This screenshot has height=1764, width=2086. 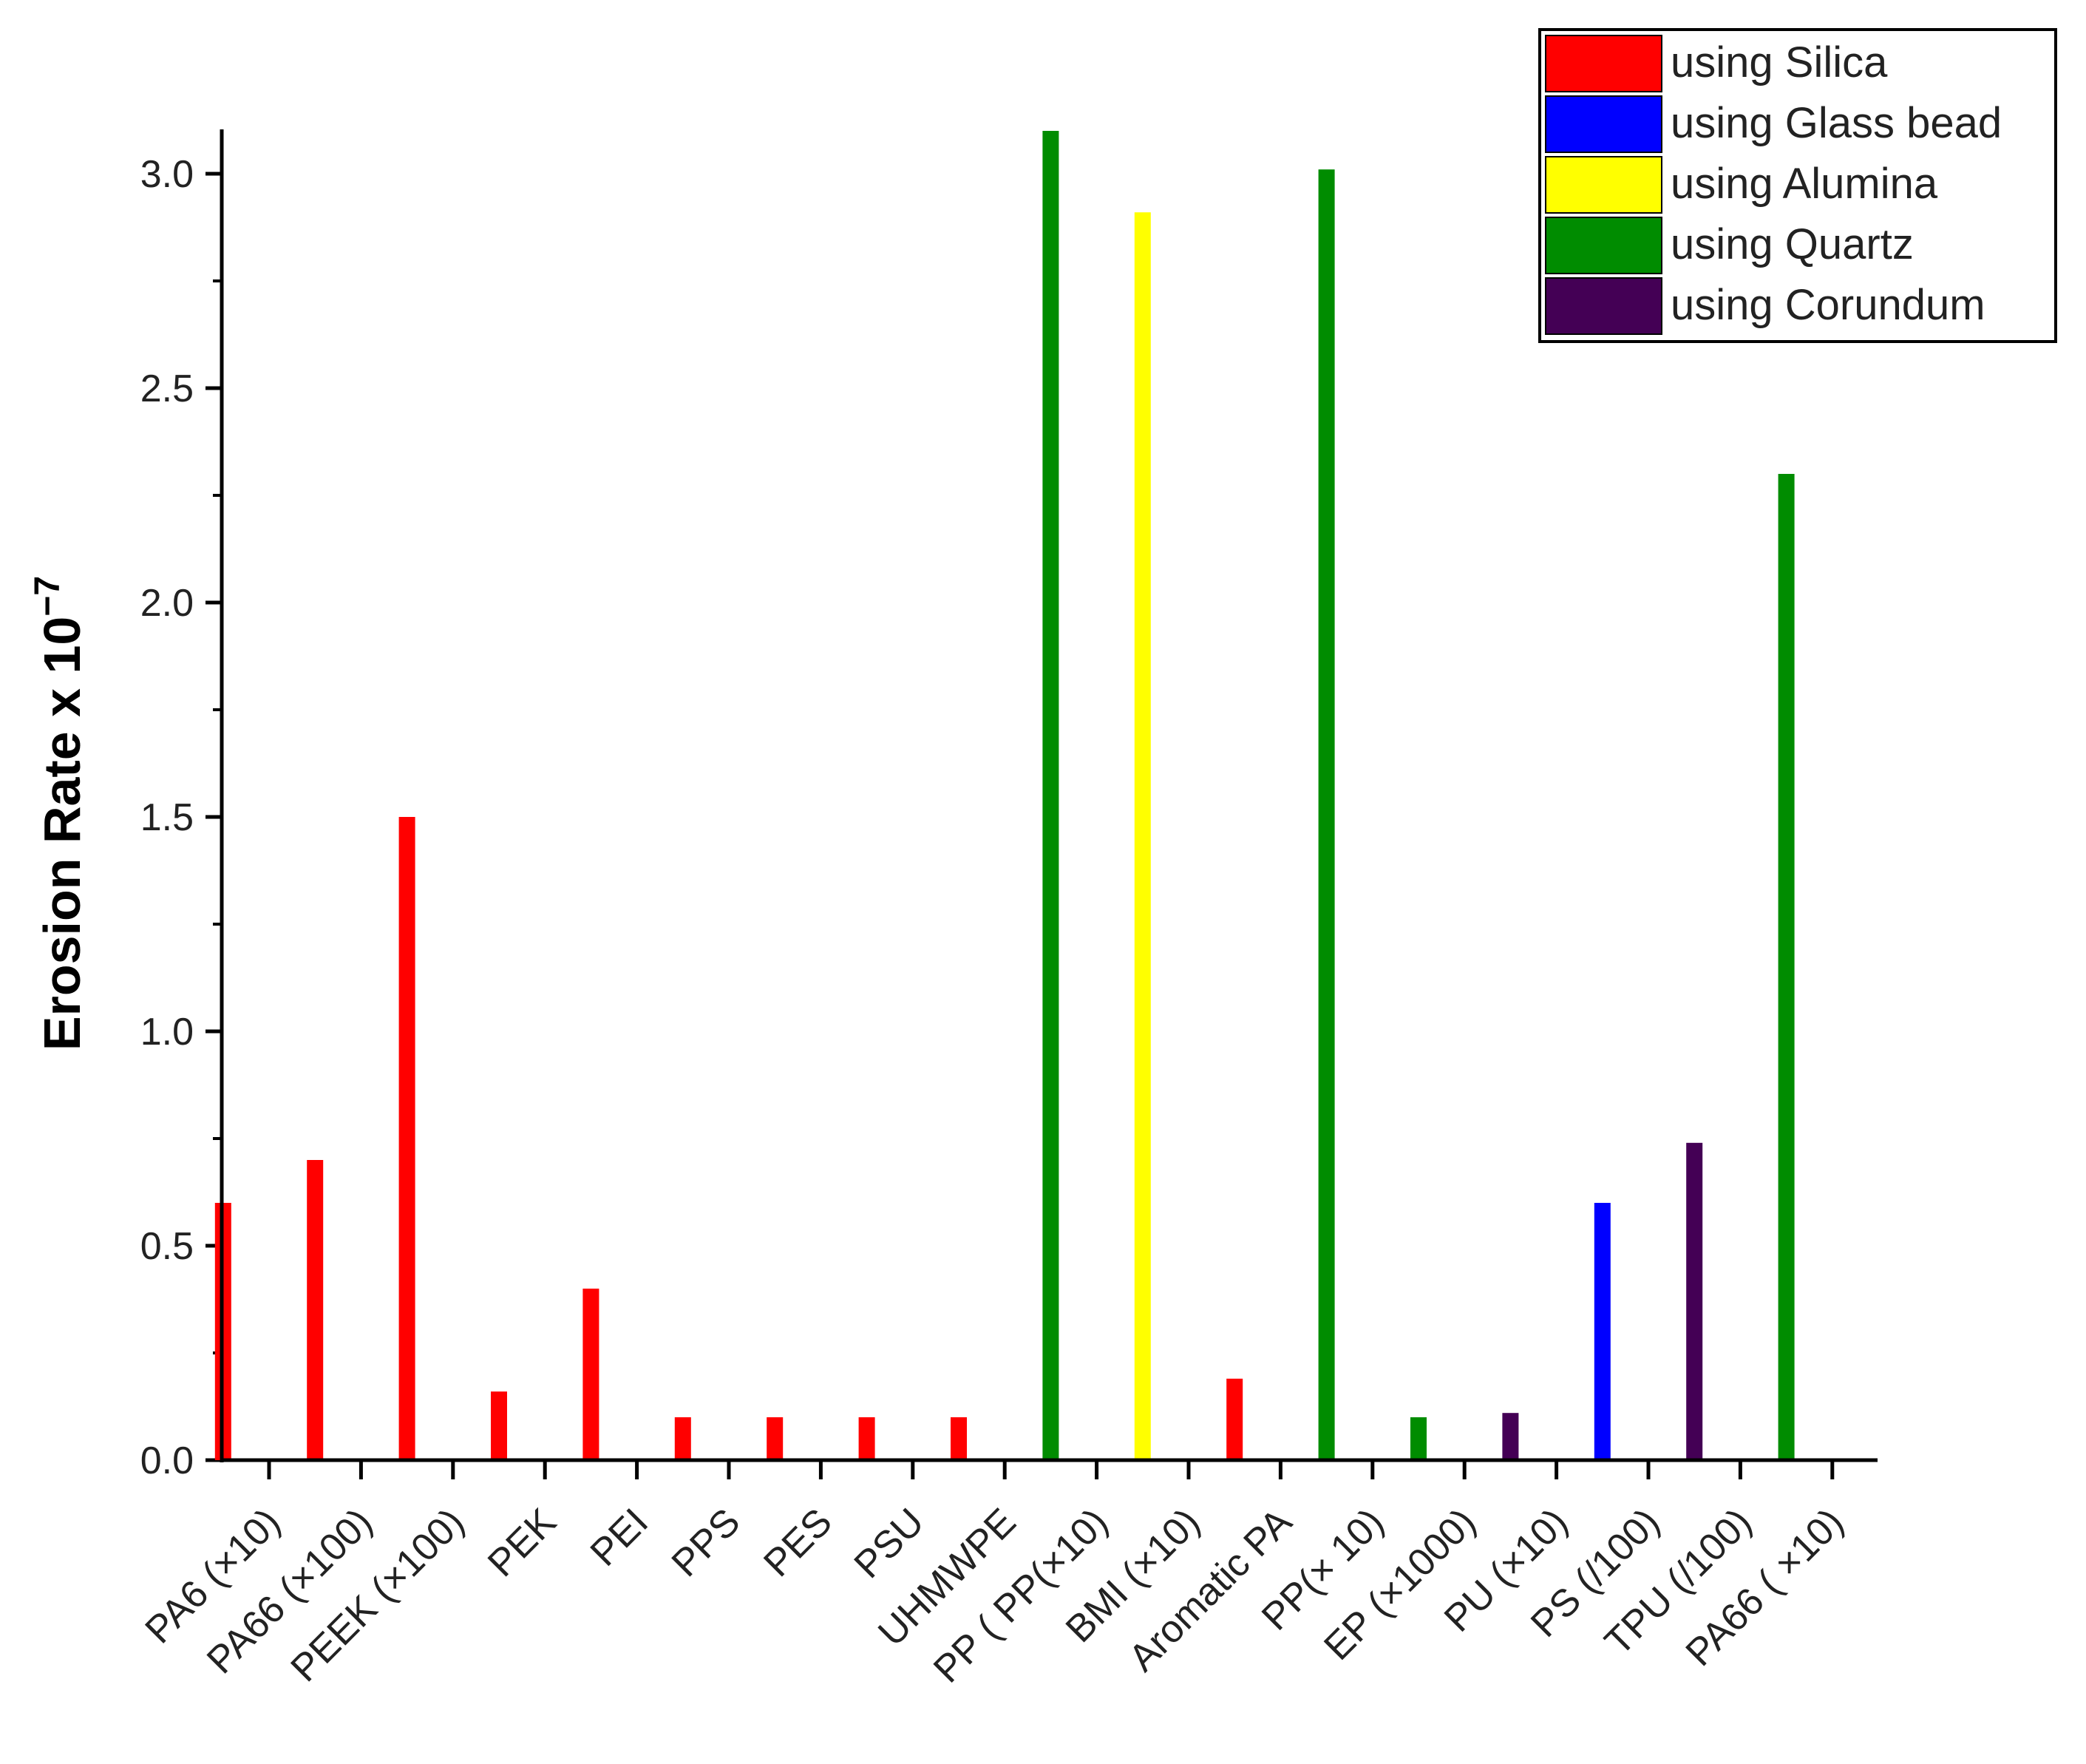 I want to click on y-tick-label: 0.0, so click(x=167, y=1460).